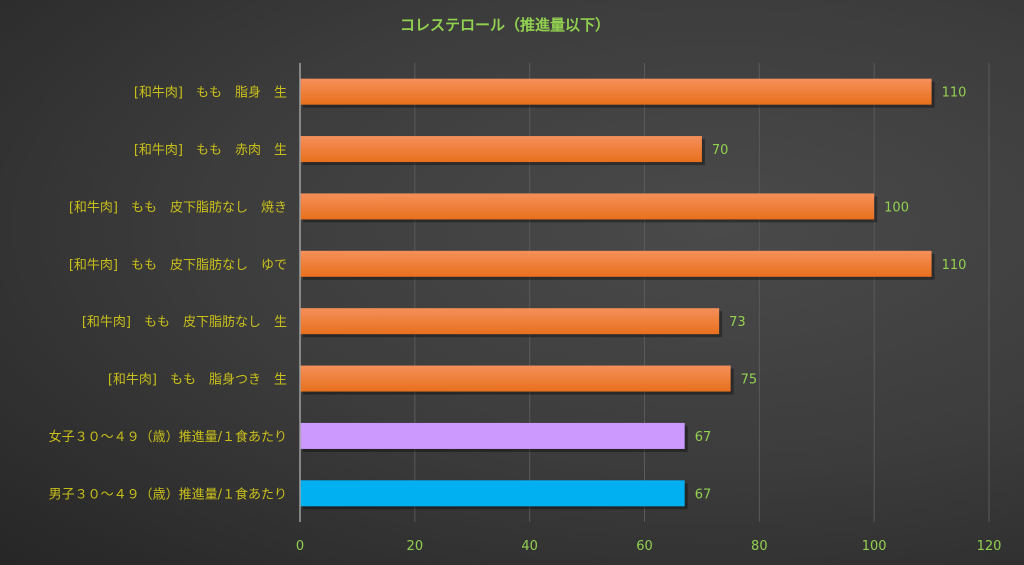 This screenshot has height=565, width=1024. I want to click on category-label: 男子３０～４９（歳）推進量/１食あたり, so click(168, 494).